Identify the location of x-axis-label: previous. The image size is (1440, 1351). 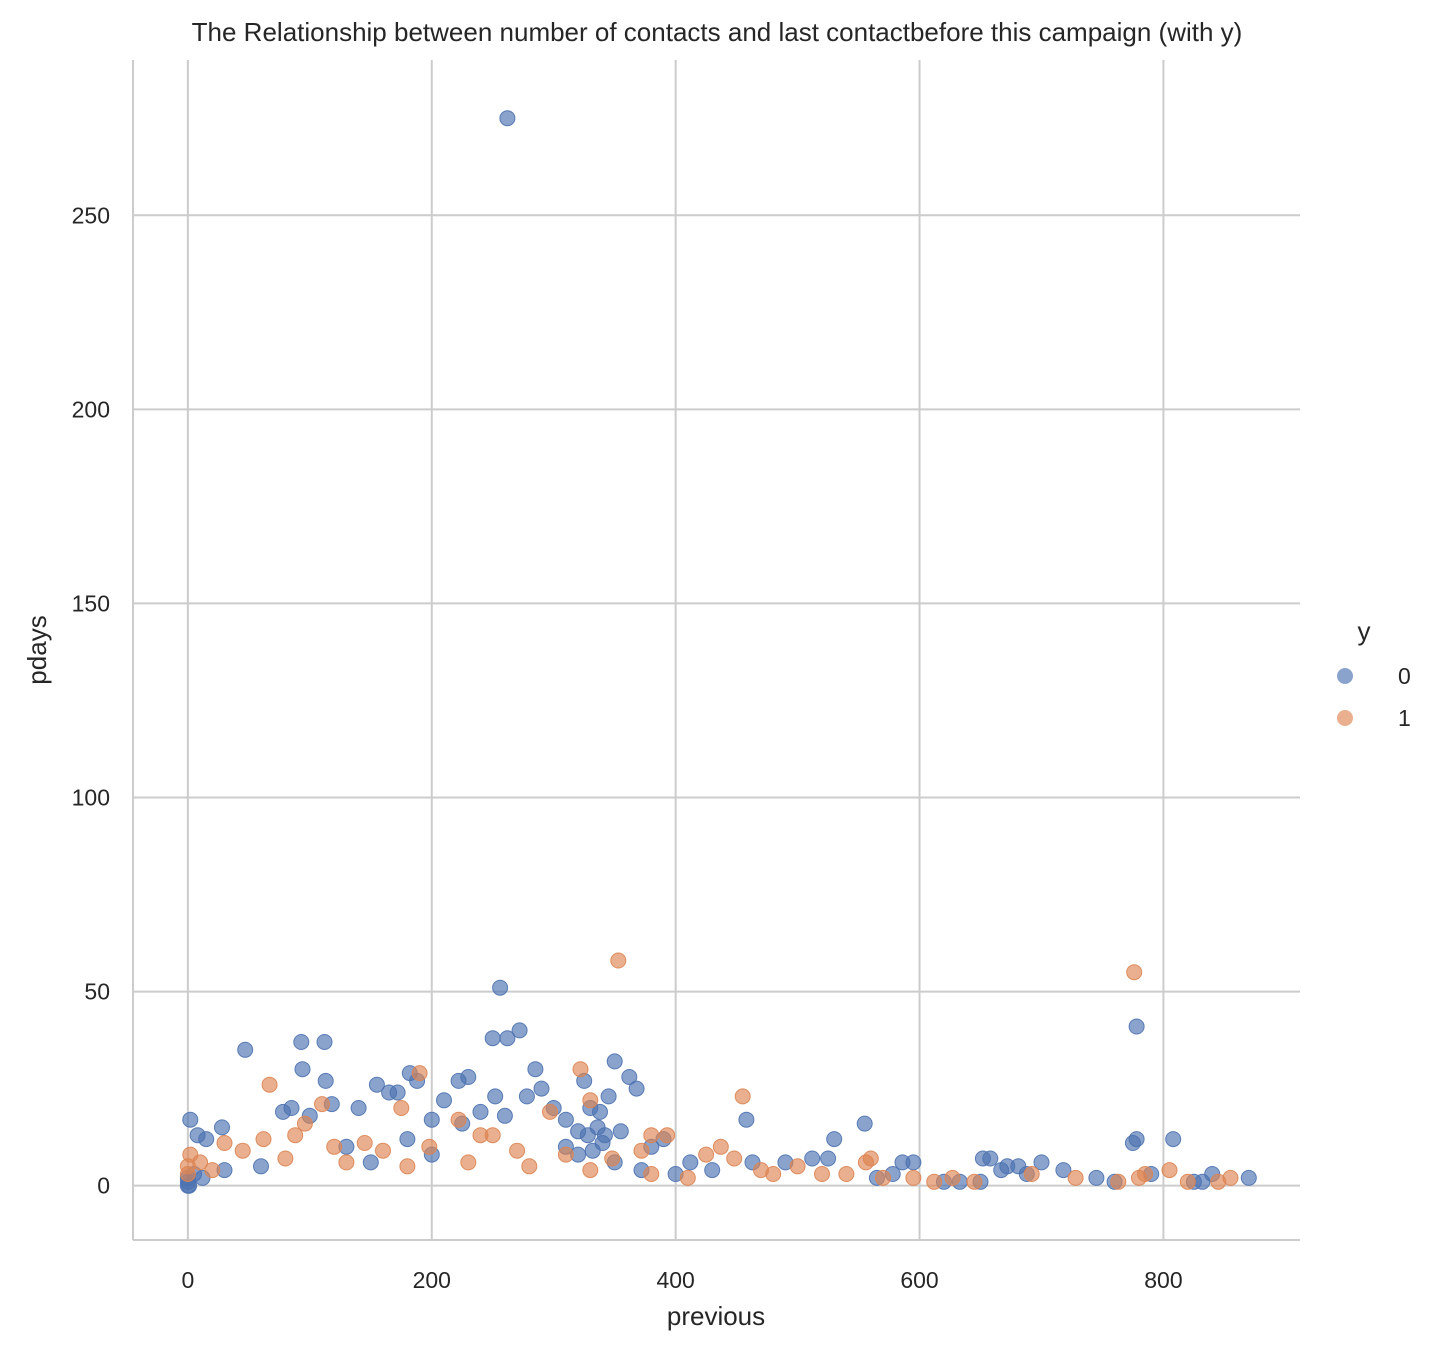
(716, 1316).